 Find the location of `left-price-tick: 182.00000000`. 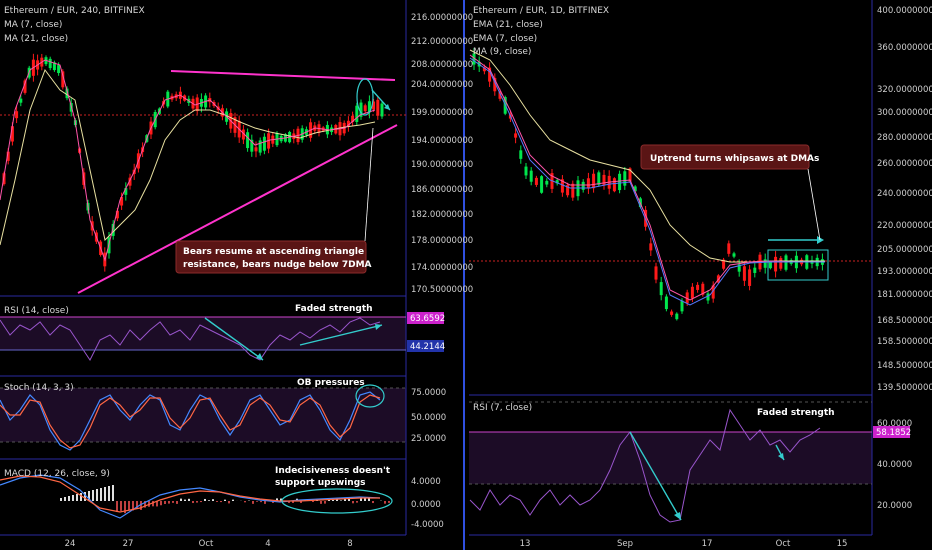

left-price-tick: 182.00000000 is located at coordinates (442, 215).